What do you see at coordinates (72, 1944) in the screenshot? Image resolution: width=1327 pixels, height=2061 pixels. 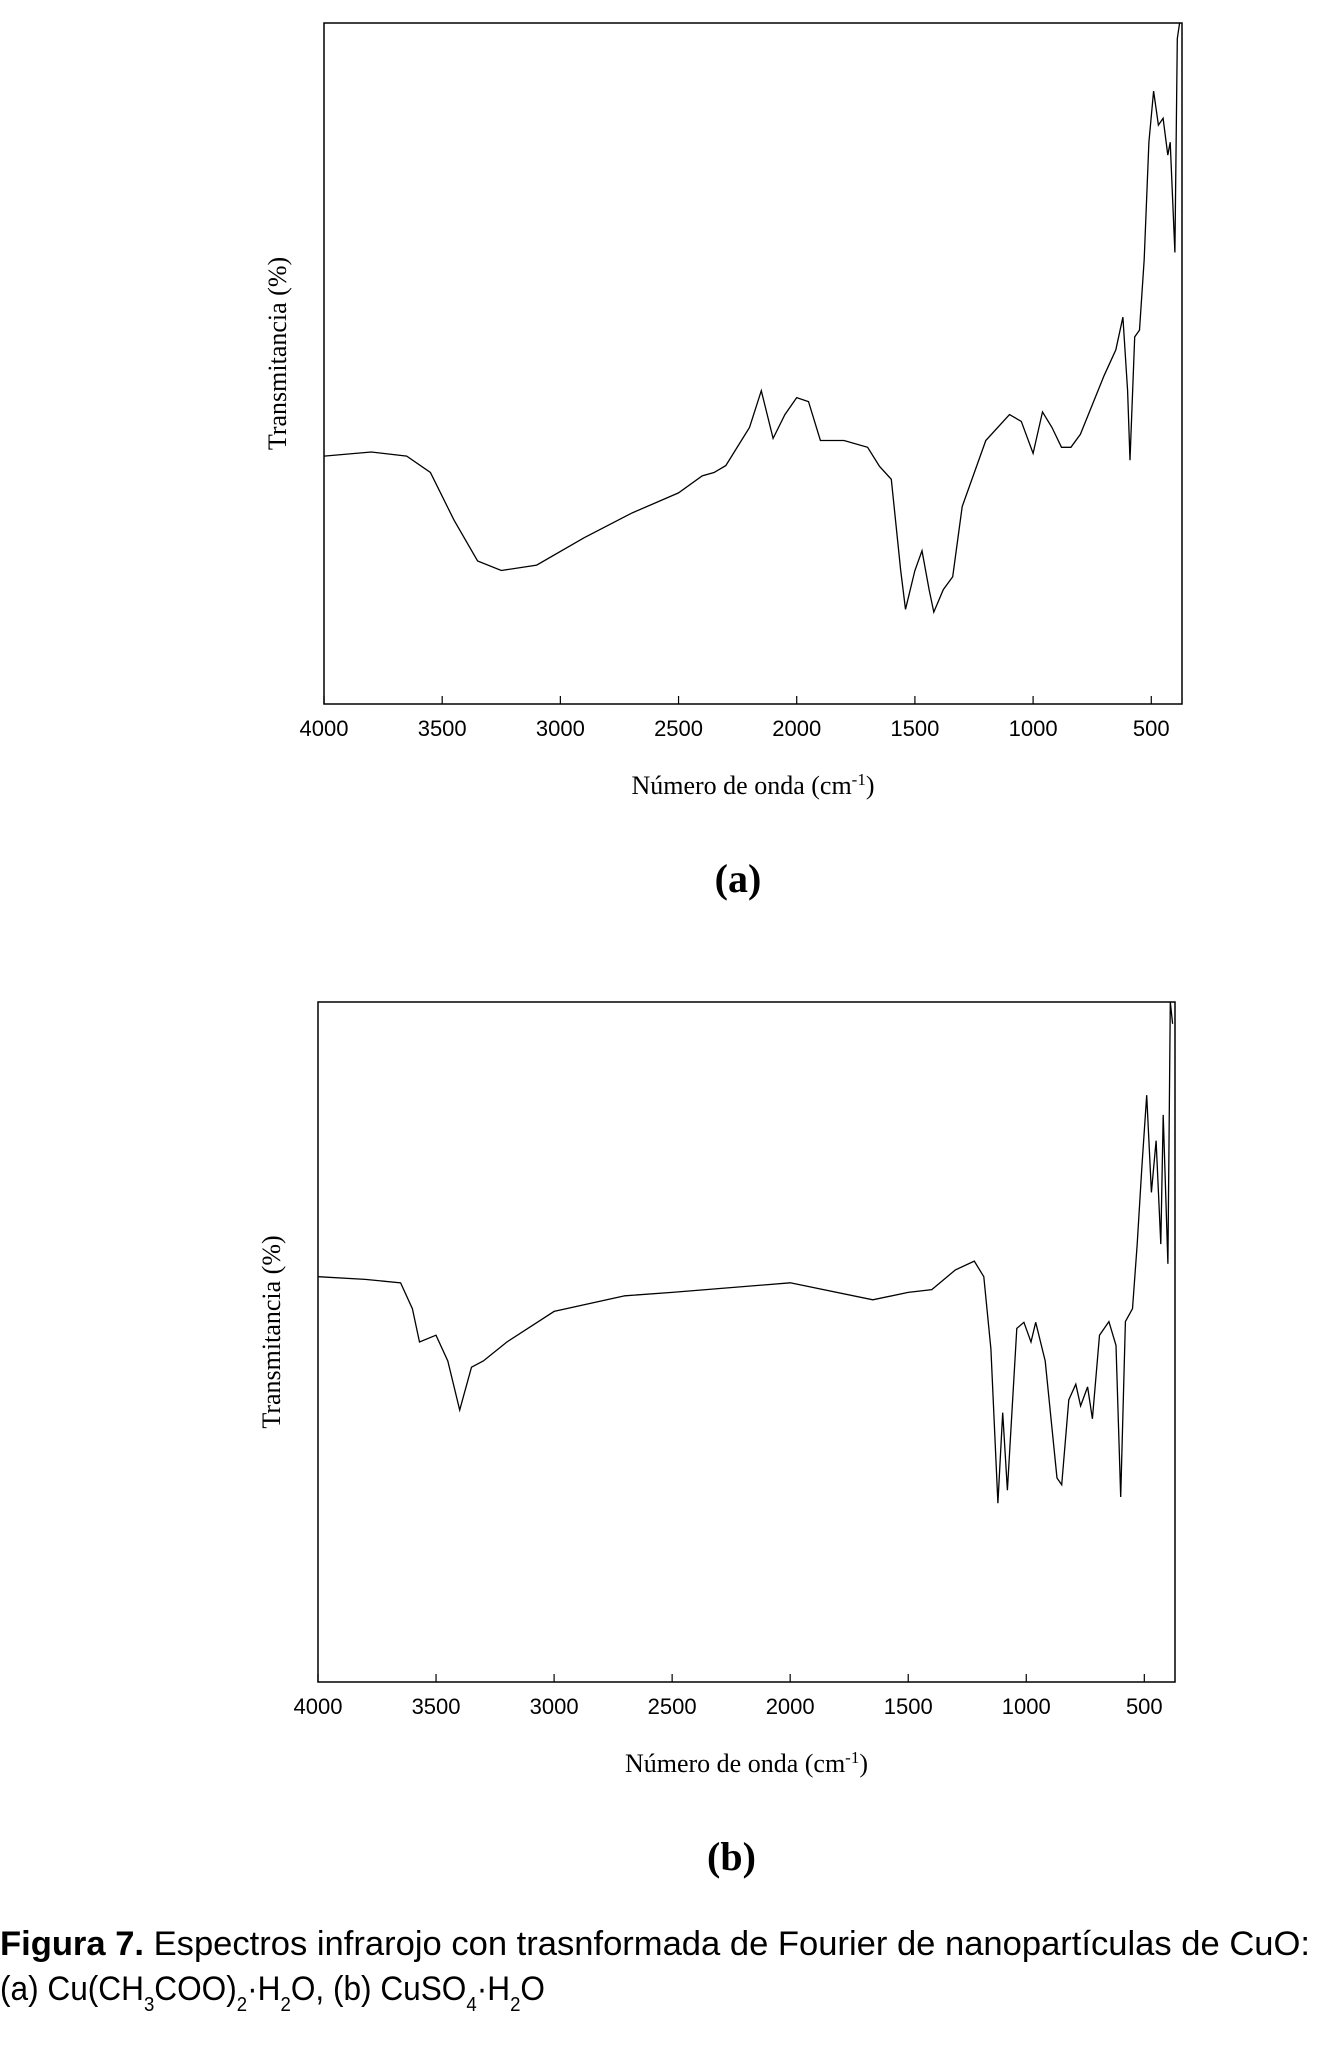 I see `caption-label: Figura 7.` at bounding box center [72, 1944].